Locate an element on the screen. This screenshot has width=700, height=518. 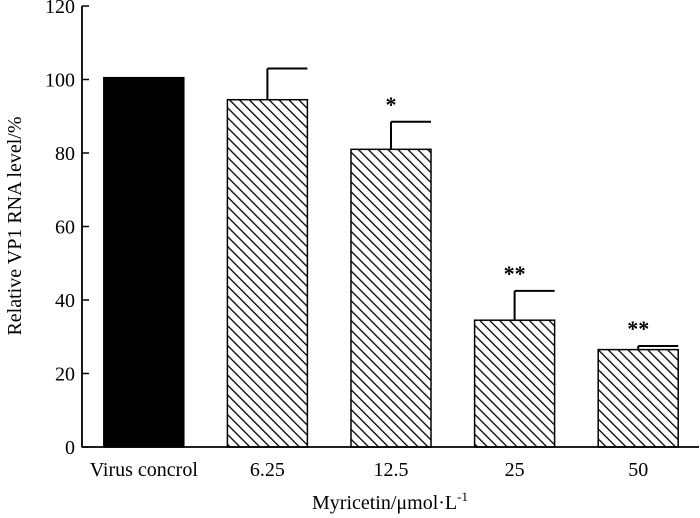
x-axis-title: Myricetin/μmol·L-1 is located at coordinates (390, 501).